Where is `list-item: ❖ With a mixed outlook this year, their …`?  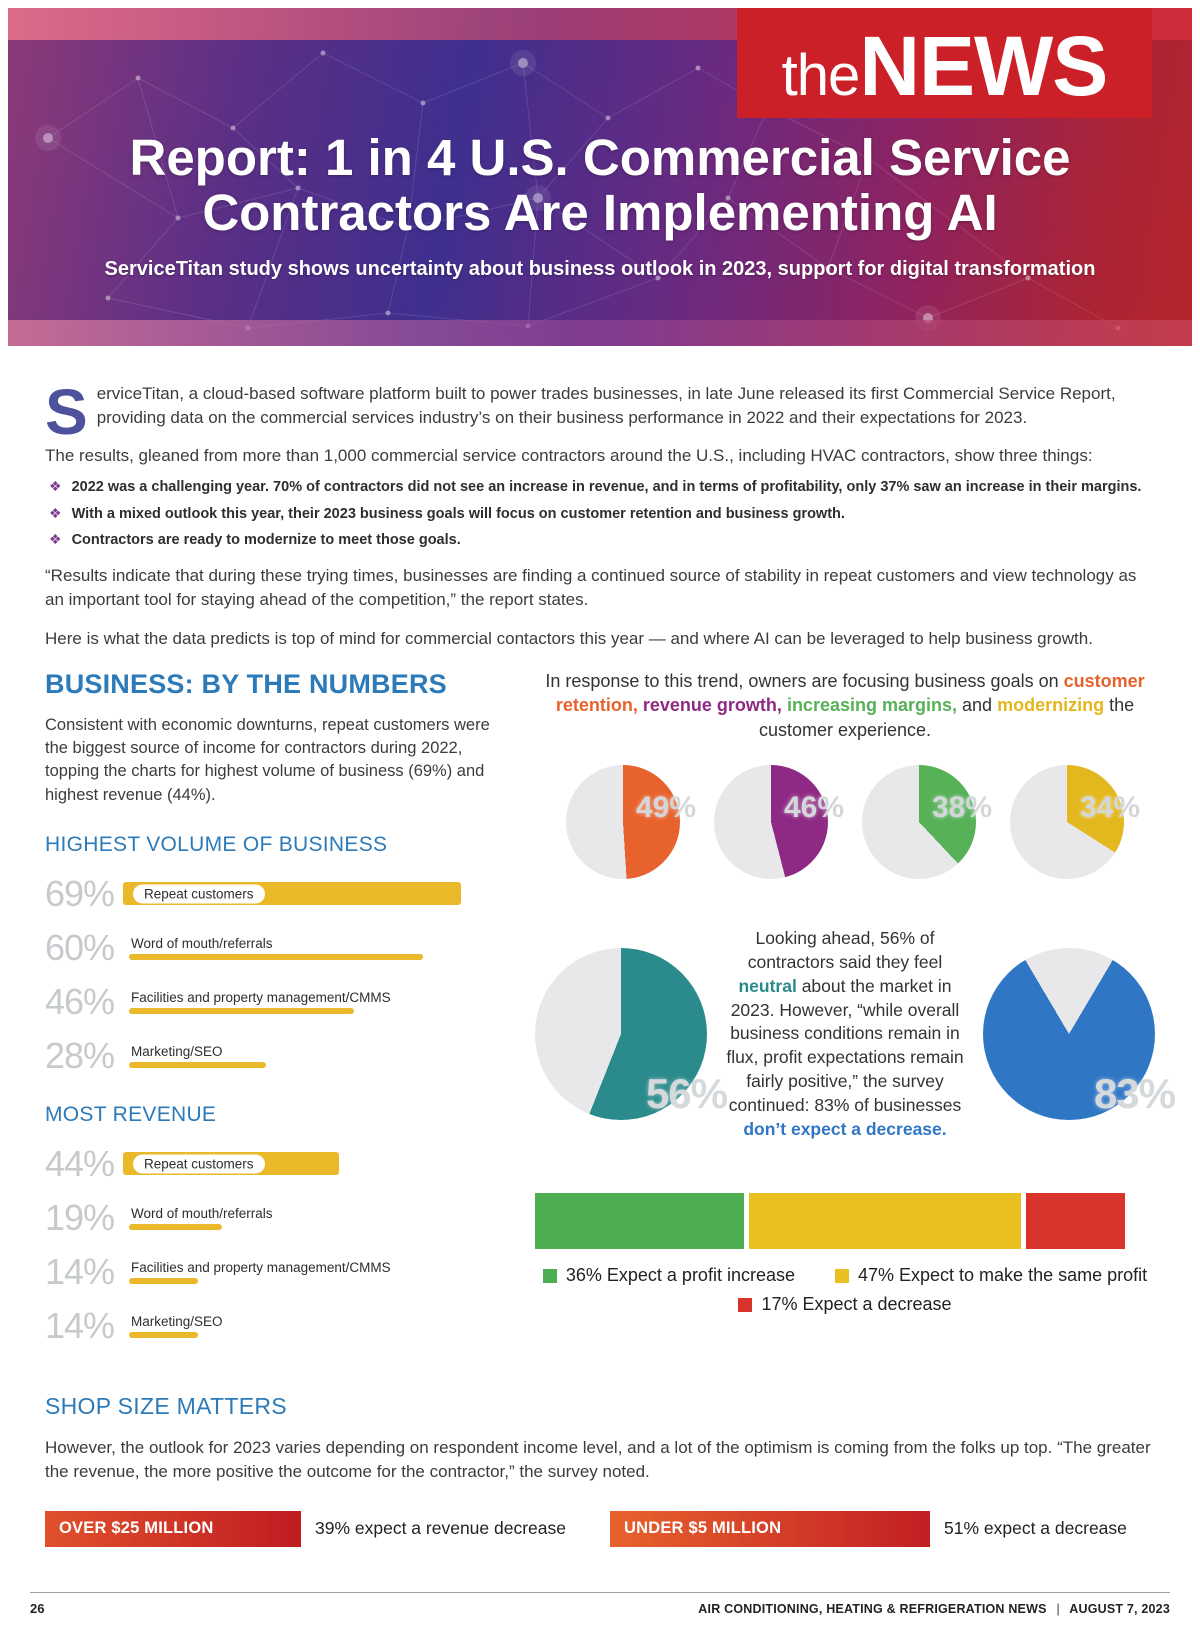 list-item: ❖ With a mixed outlook this year, their … is located at coordinates (602, 513).